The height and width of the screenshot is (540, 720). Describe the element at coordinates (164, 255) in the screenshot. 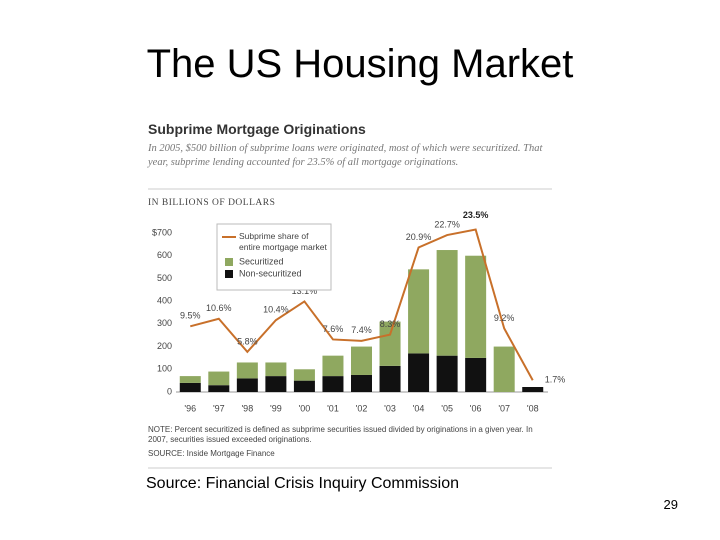

I see `y-tick-label: 600` at that location.